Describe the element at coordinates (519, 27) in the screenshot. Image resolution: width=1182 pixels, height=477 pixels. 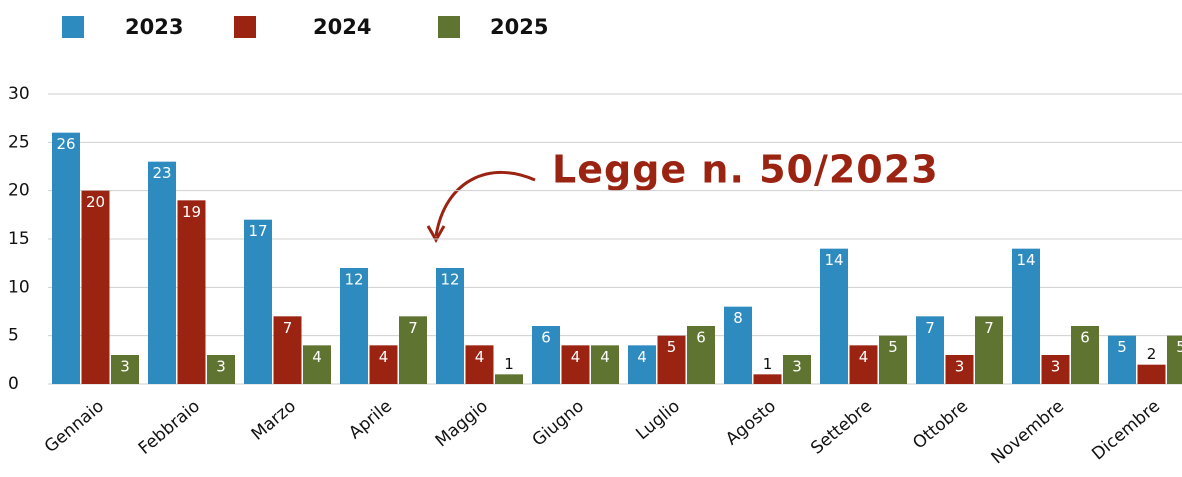
I see `legend-label: 2025` at that location.